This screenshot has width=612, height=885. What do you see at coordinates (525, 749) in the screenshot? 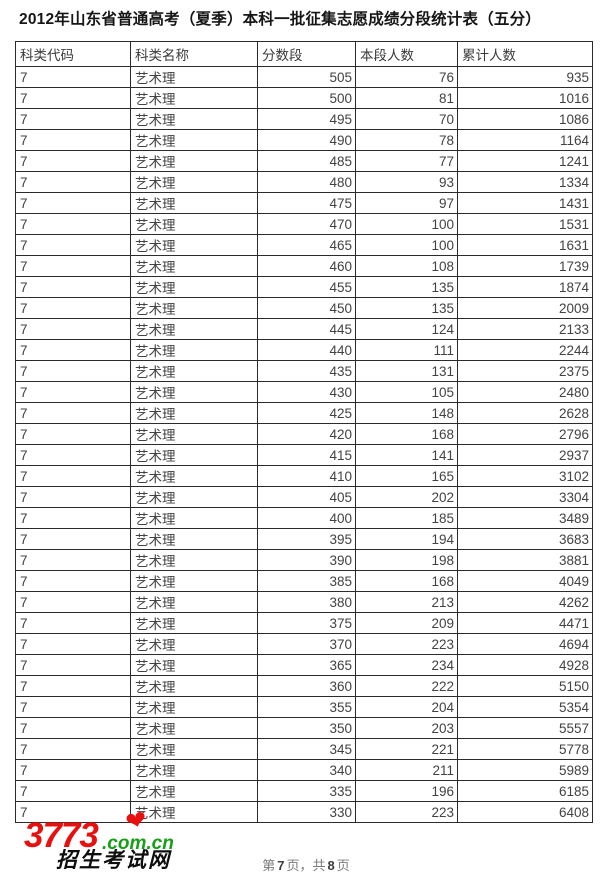
I see `cell-cumulative-count: 5778` at bounding box center [525, 749].